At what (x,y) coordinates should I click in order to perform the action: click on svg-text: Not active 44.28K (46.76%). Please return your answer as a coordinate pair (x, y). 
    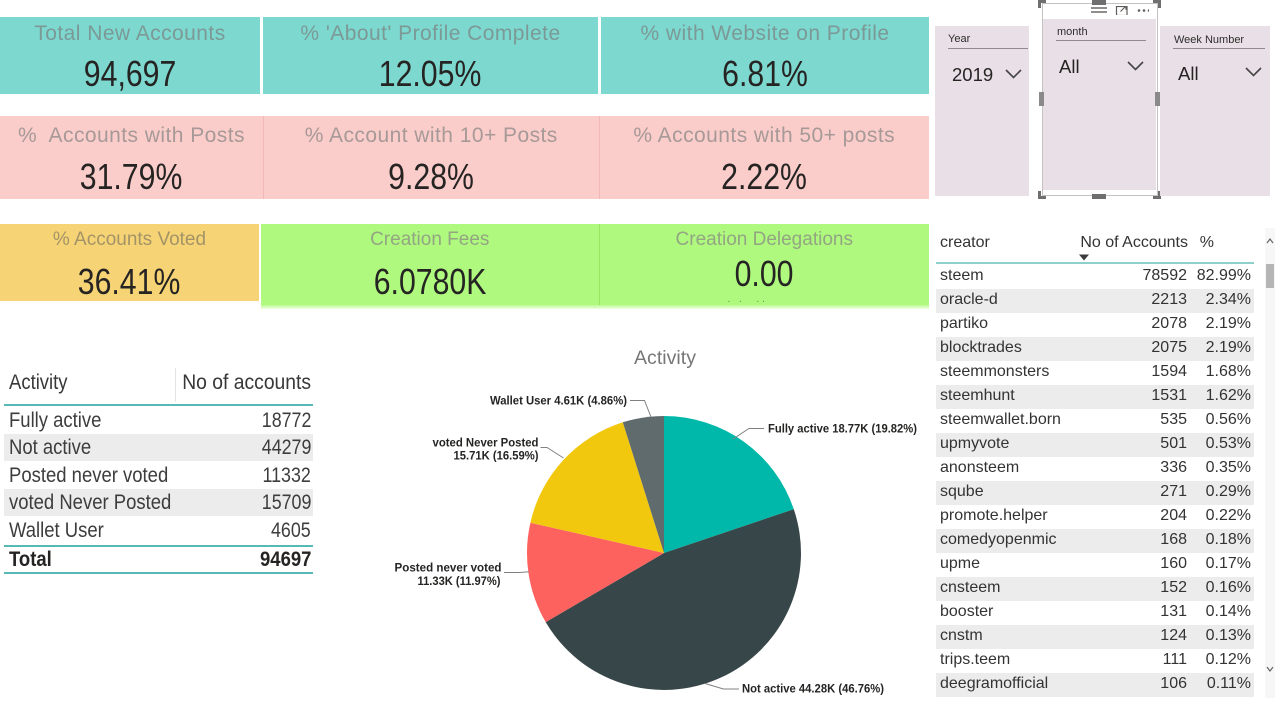
    Looking at the image, I should click on (813, 689).